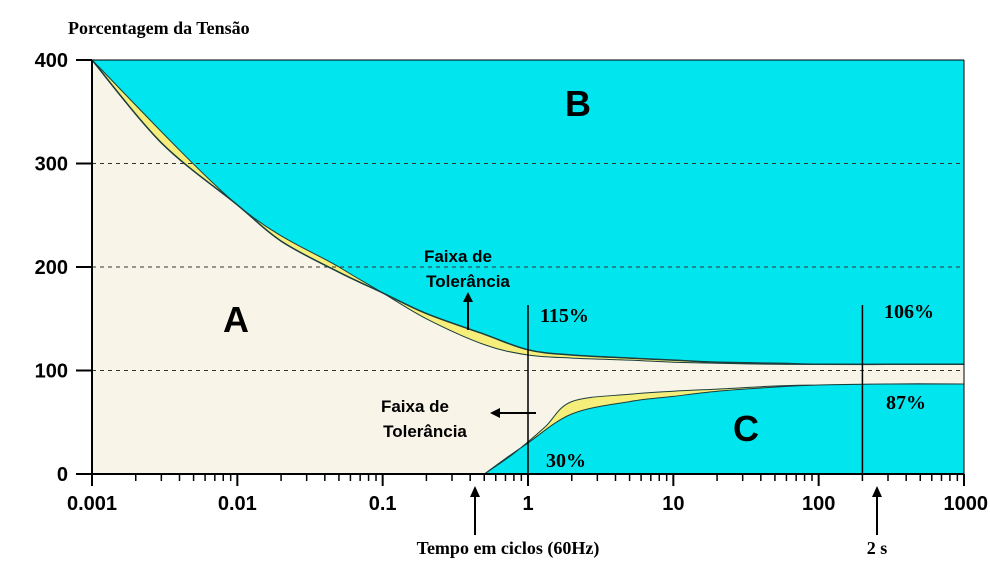 The height and width of the screenshot is (563, 990). Describe the element at coordinates (513, 413) in the screenshot. I see `lower-band-arrow` at that location.